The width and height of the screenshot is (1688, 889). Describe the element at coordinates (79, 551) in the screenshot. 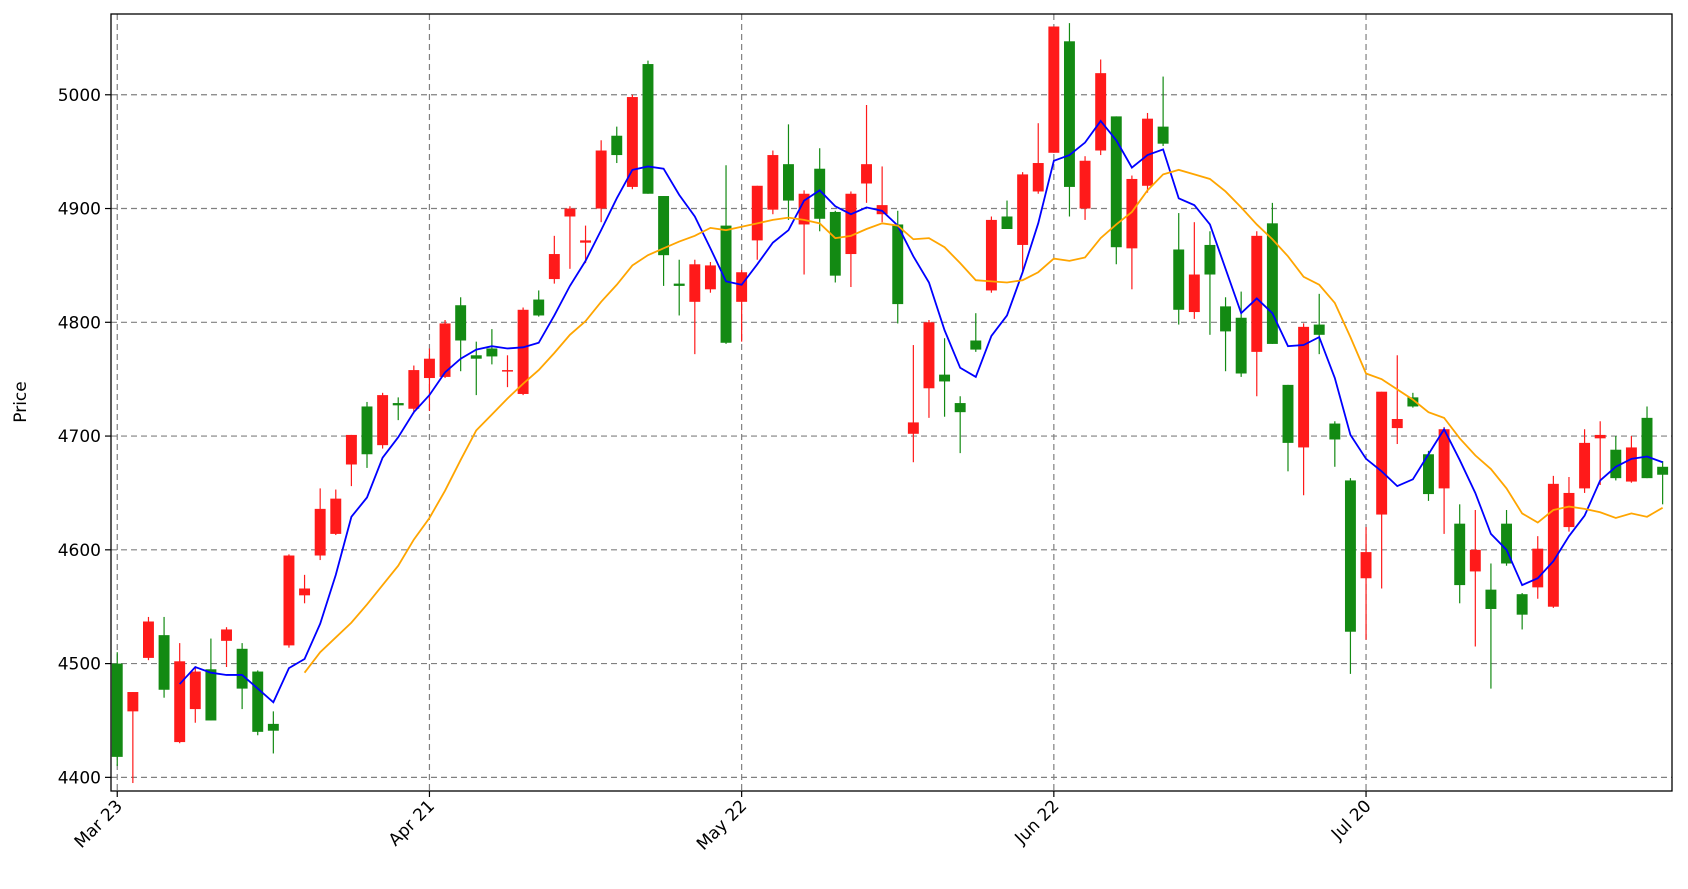

I see `y-tick-label: 4600` at that location.